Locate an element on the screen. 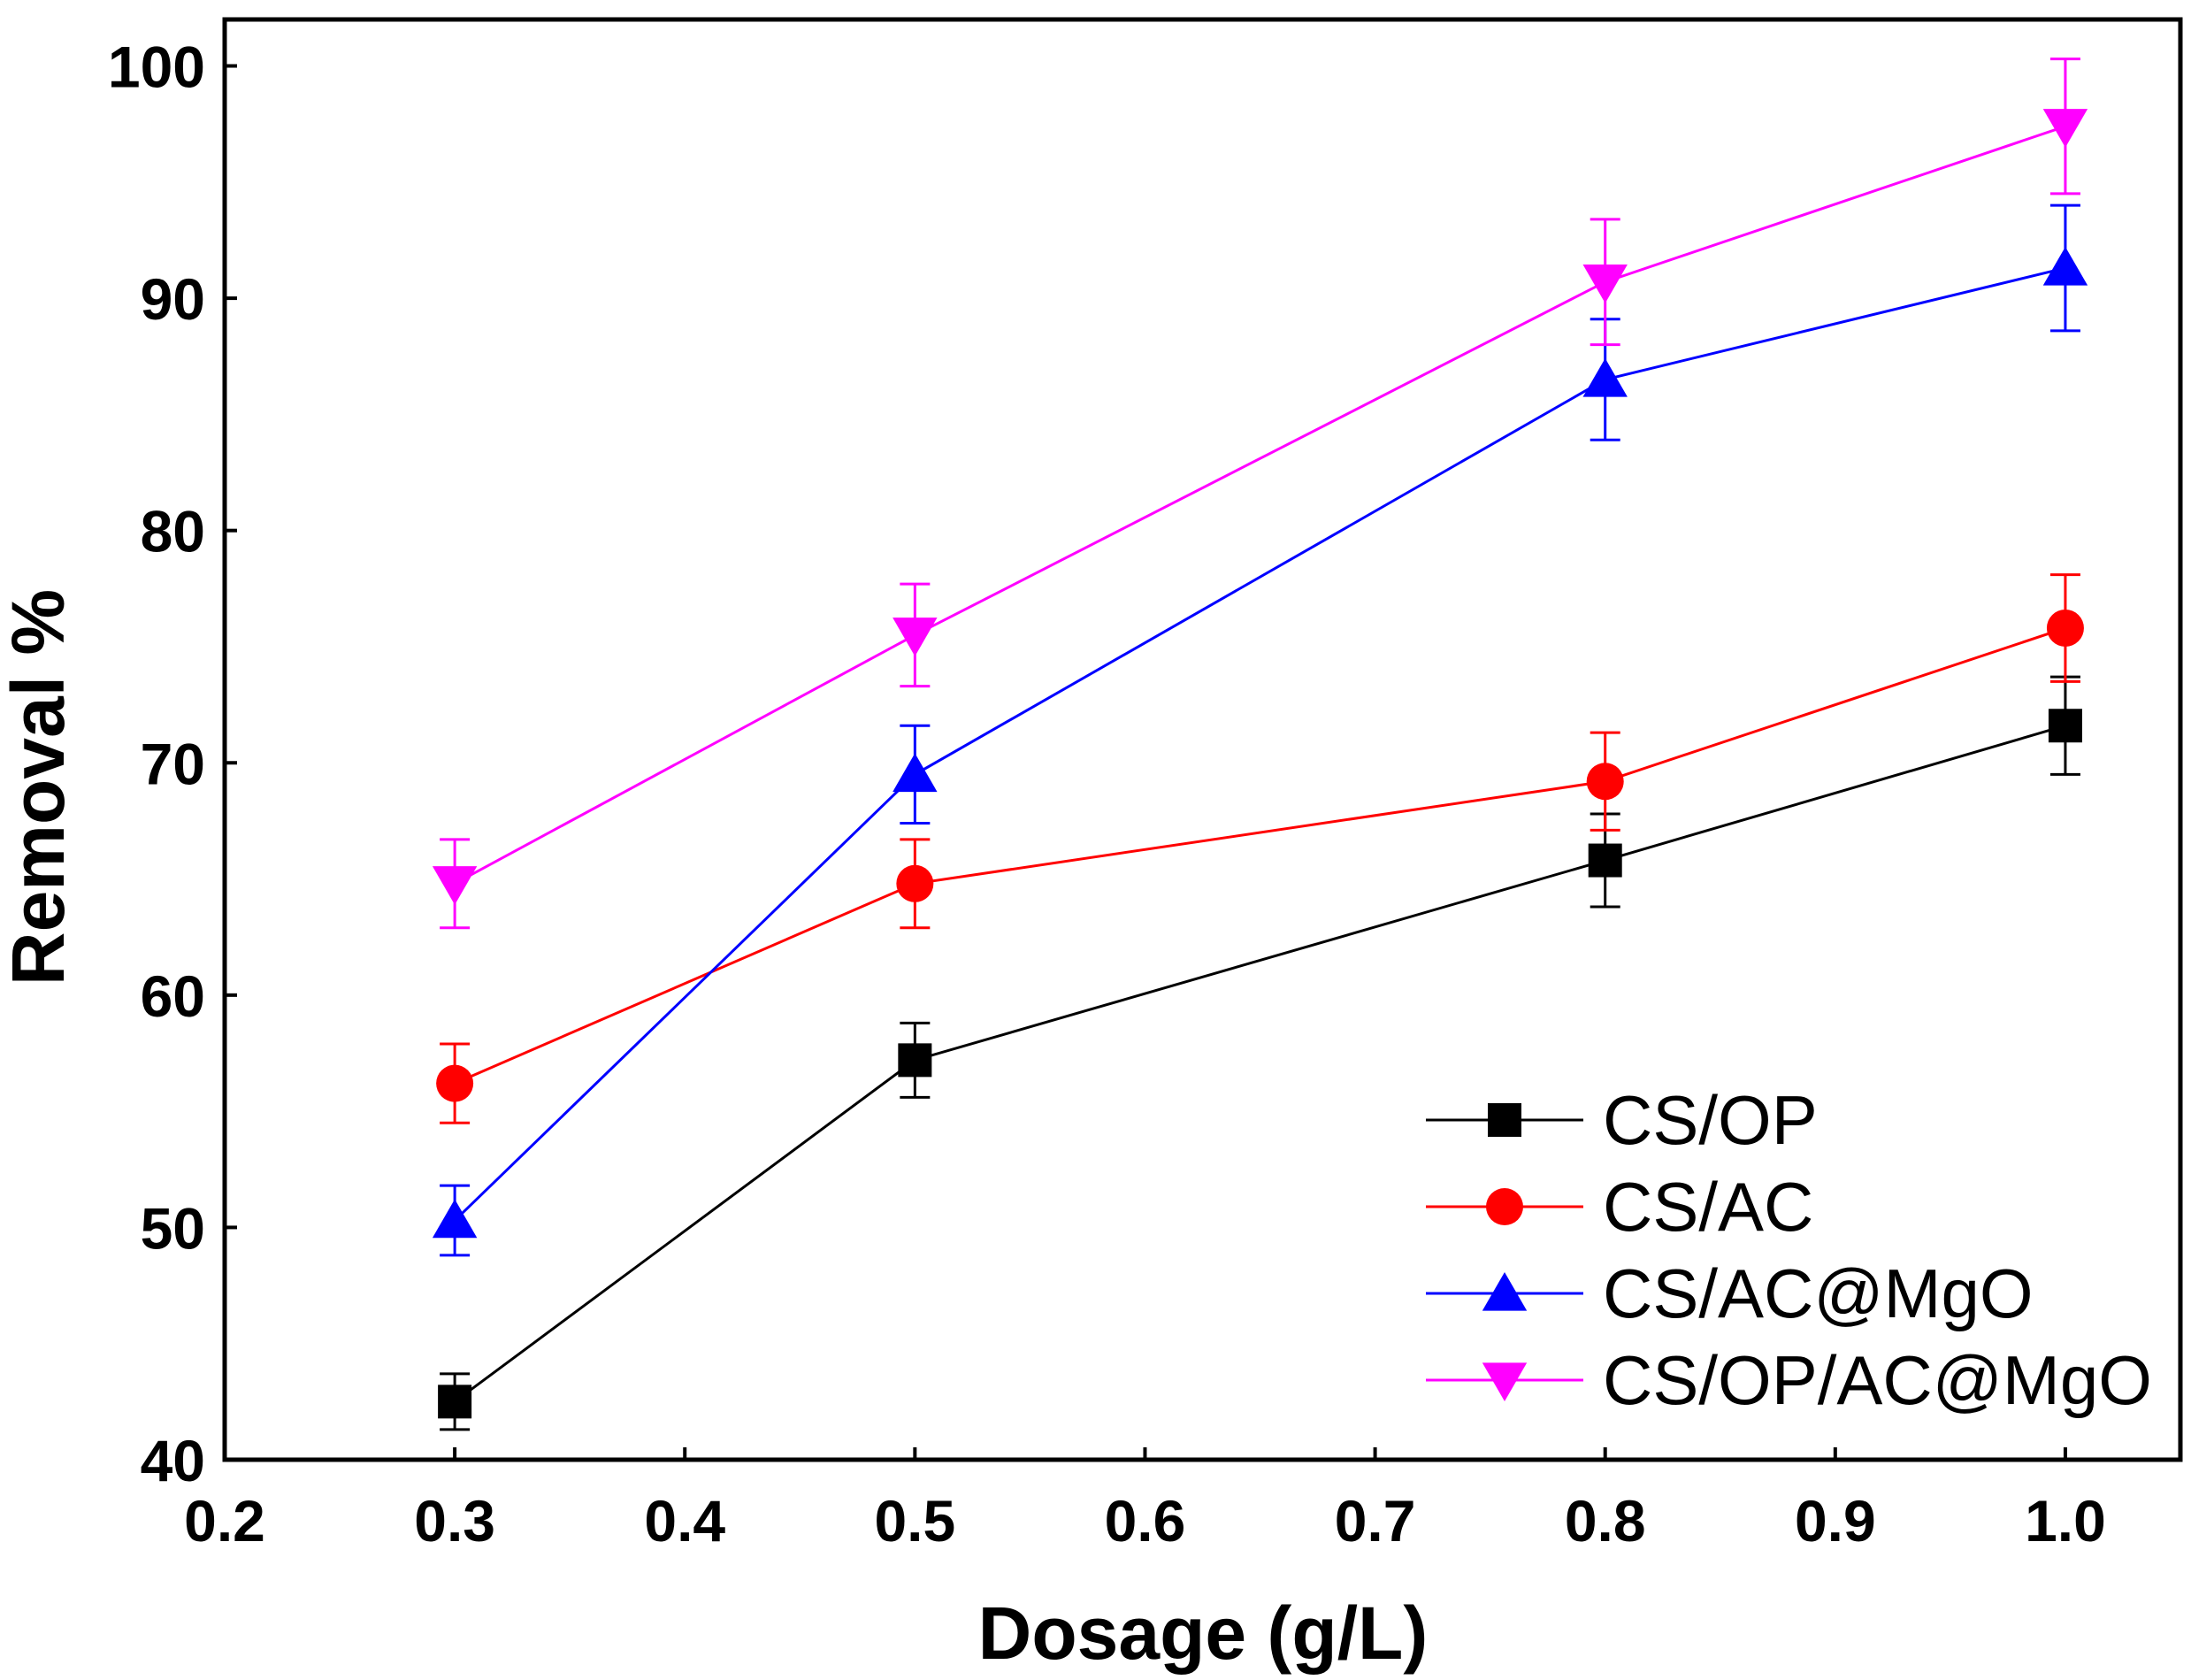 The width and height of the screenshot is (2191, 1680). y-tick-label: 50 is located at coordinates (173, 1228).